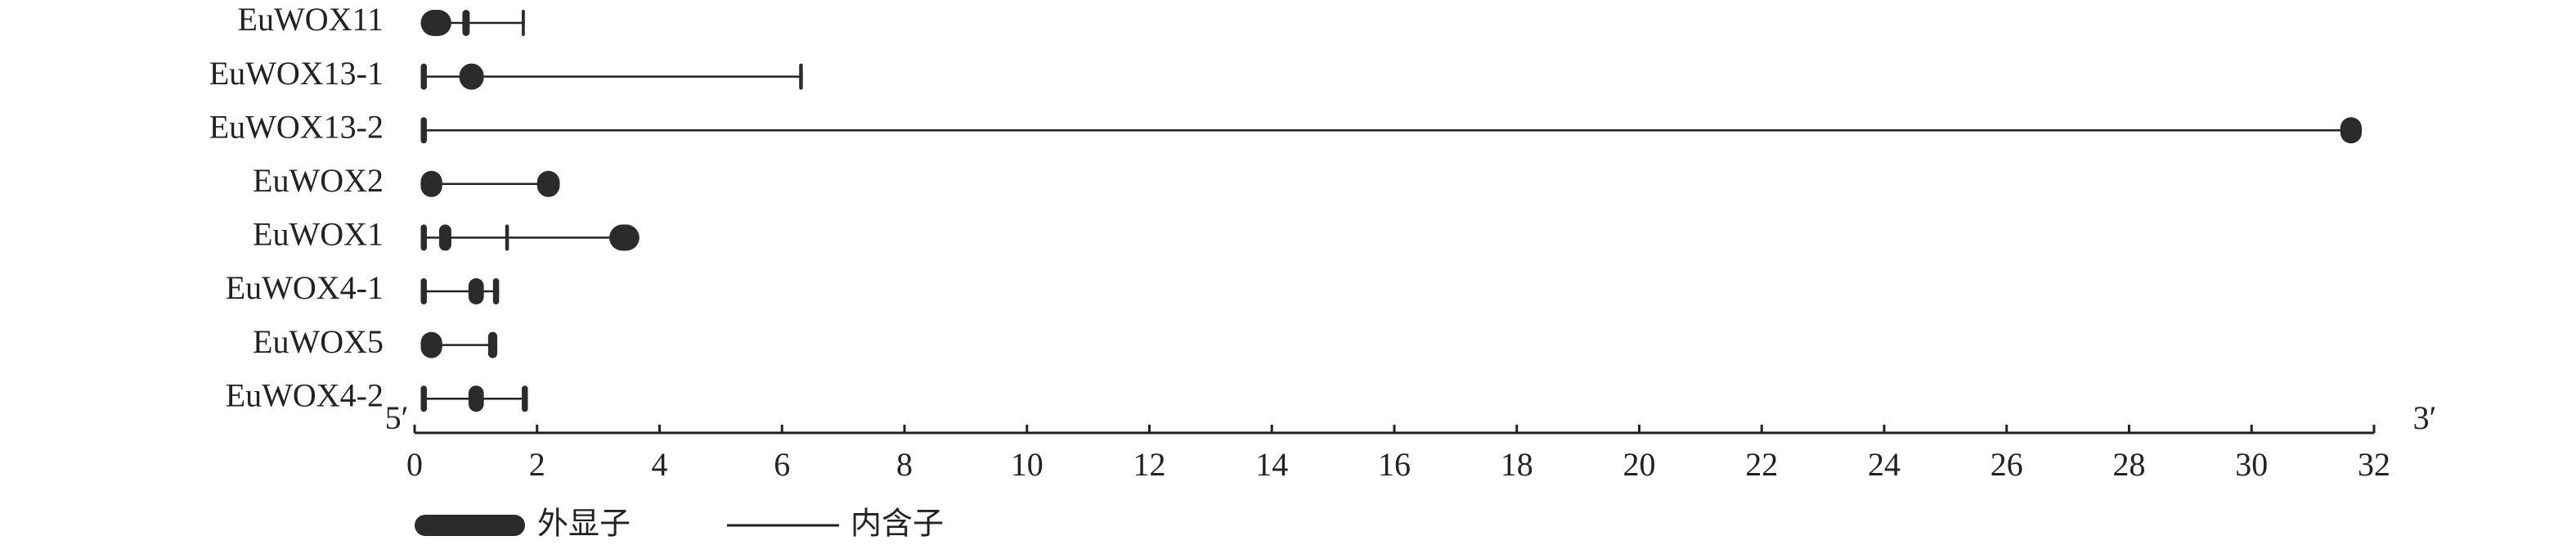 The width and height of the screenshot is (2576, 545). What do you see at coordinates (2251, 464) in the screenshot?
I see `x-tick-label: 30` at bounding box center [2251, 464].